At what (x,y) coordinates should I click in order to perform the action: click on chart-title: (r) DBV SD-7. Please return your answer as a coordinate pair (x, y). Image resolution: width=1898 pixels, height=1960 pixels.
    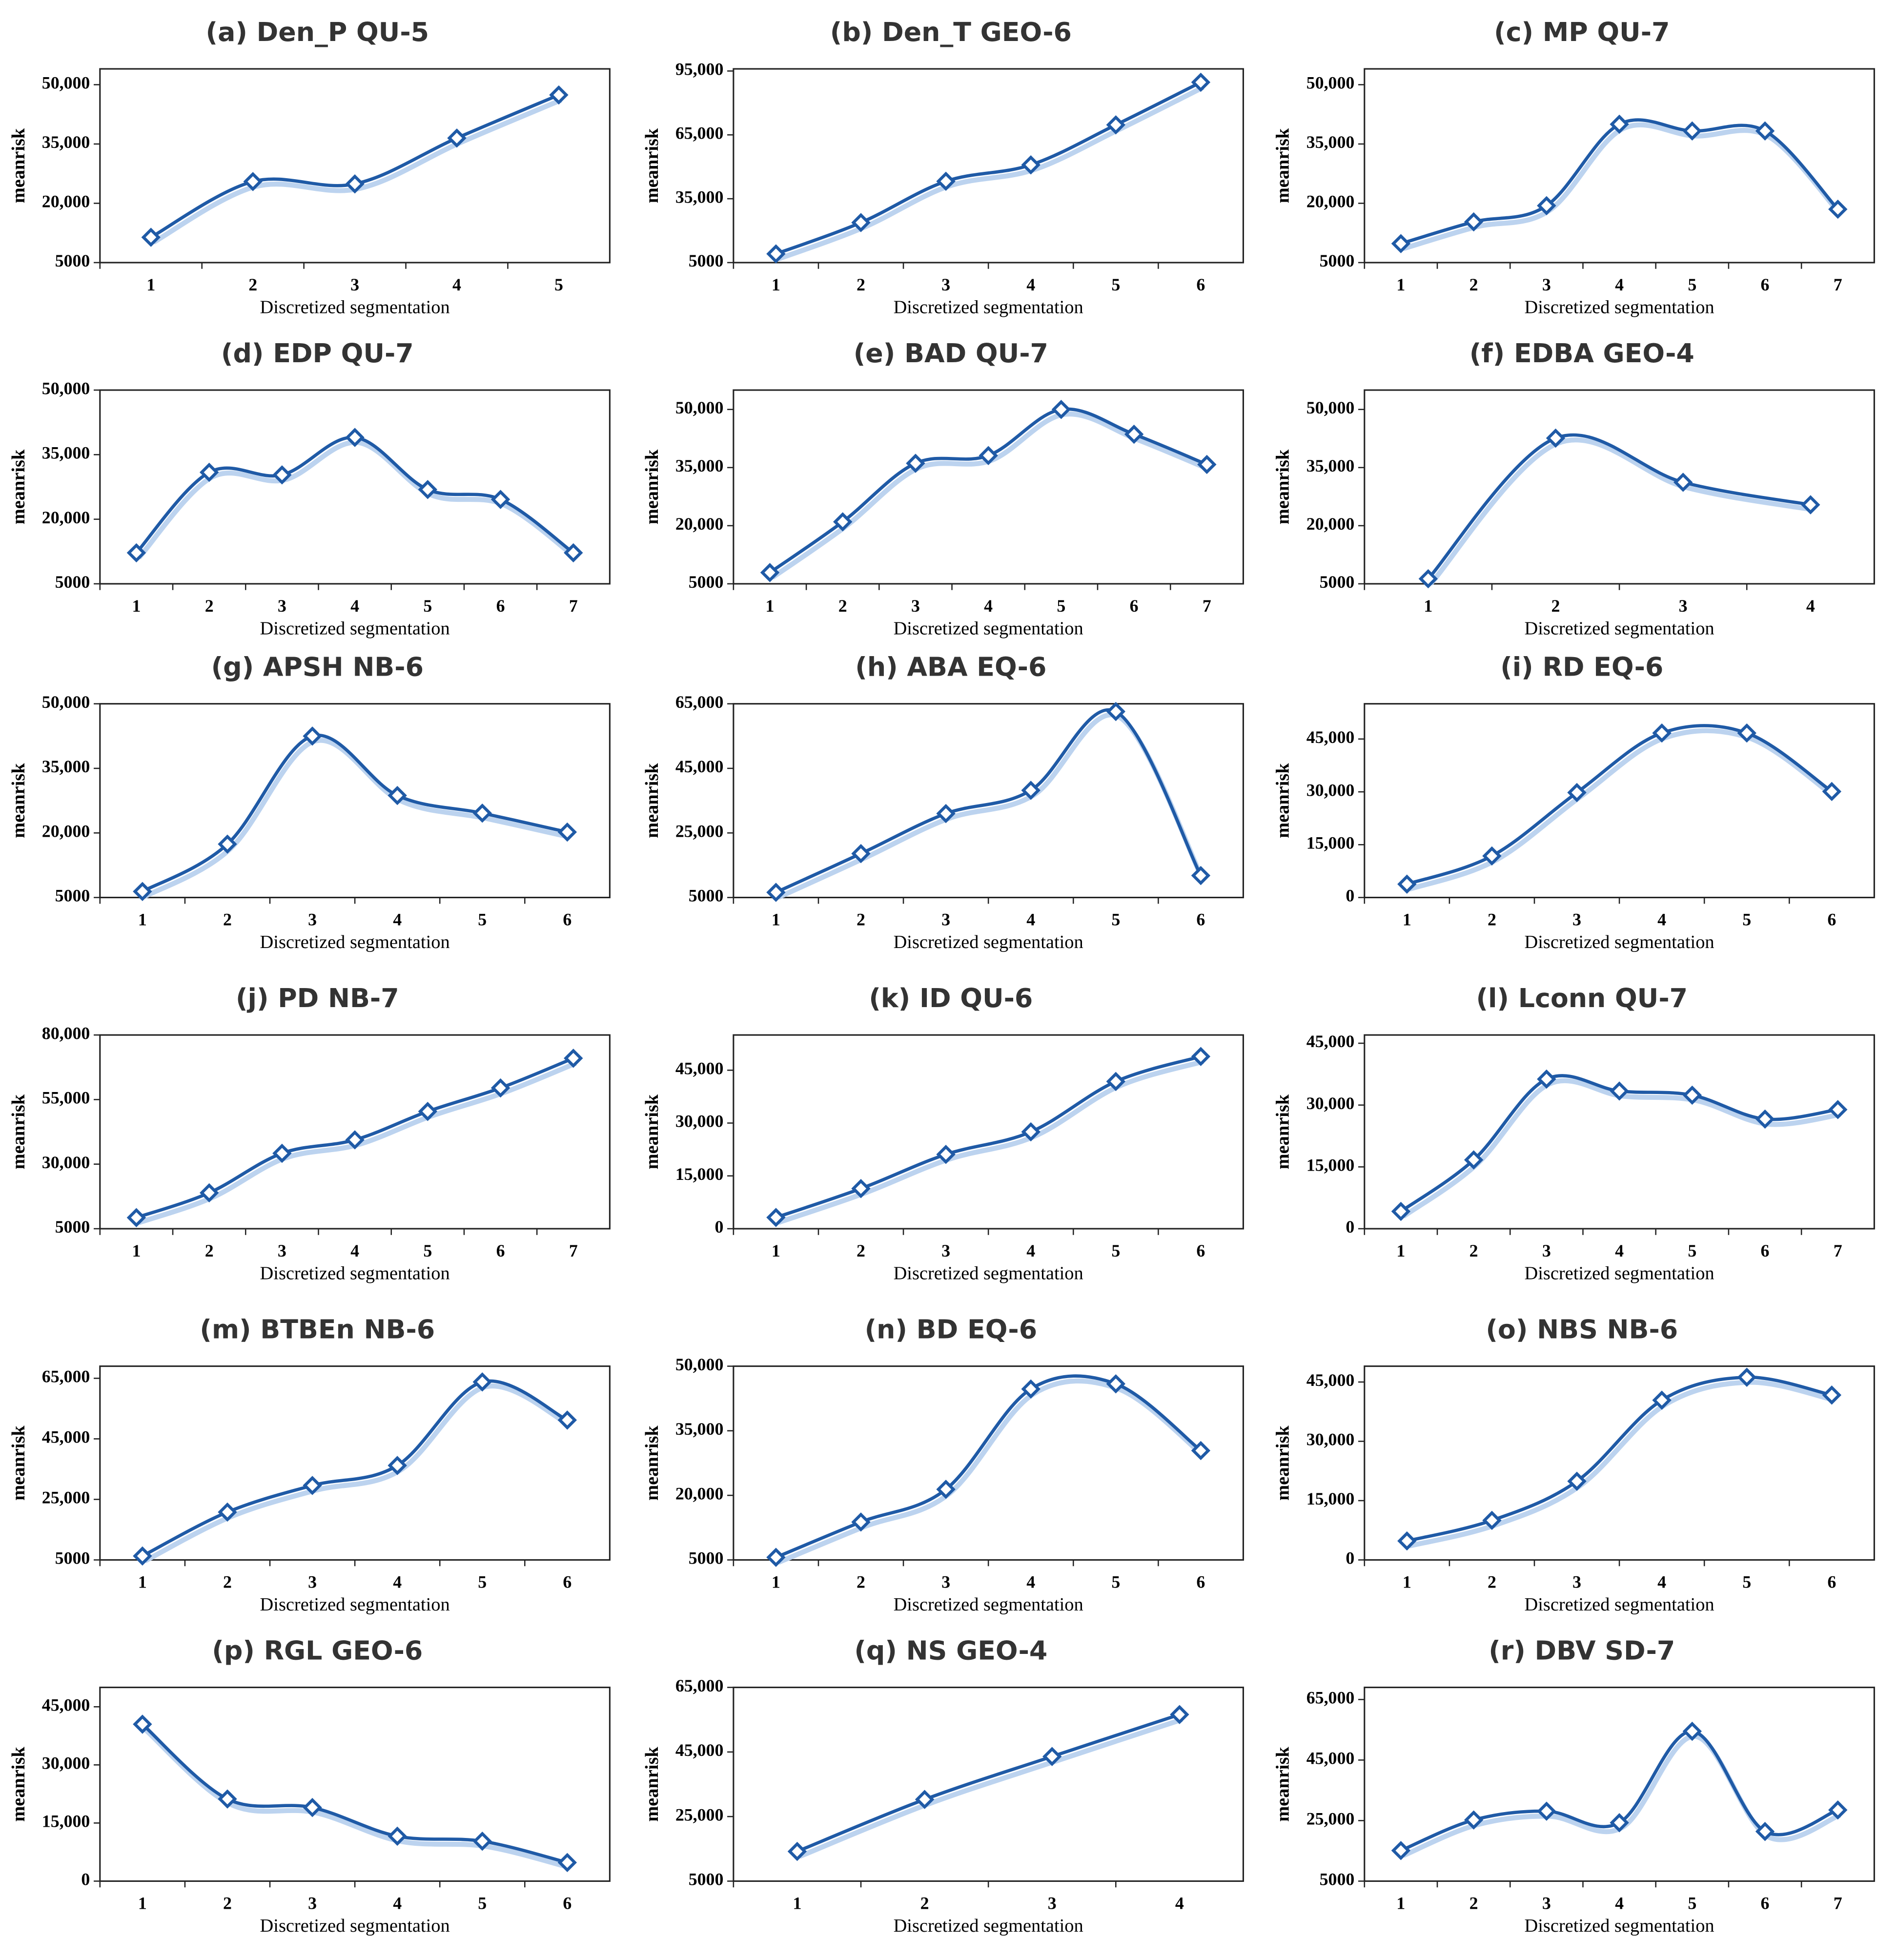
    Looking at the image, I should click on (1582, 1651).